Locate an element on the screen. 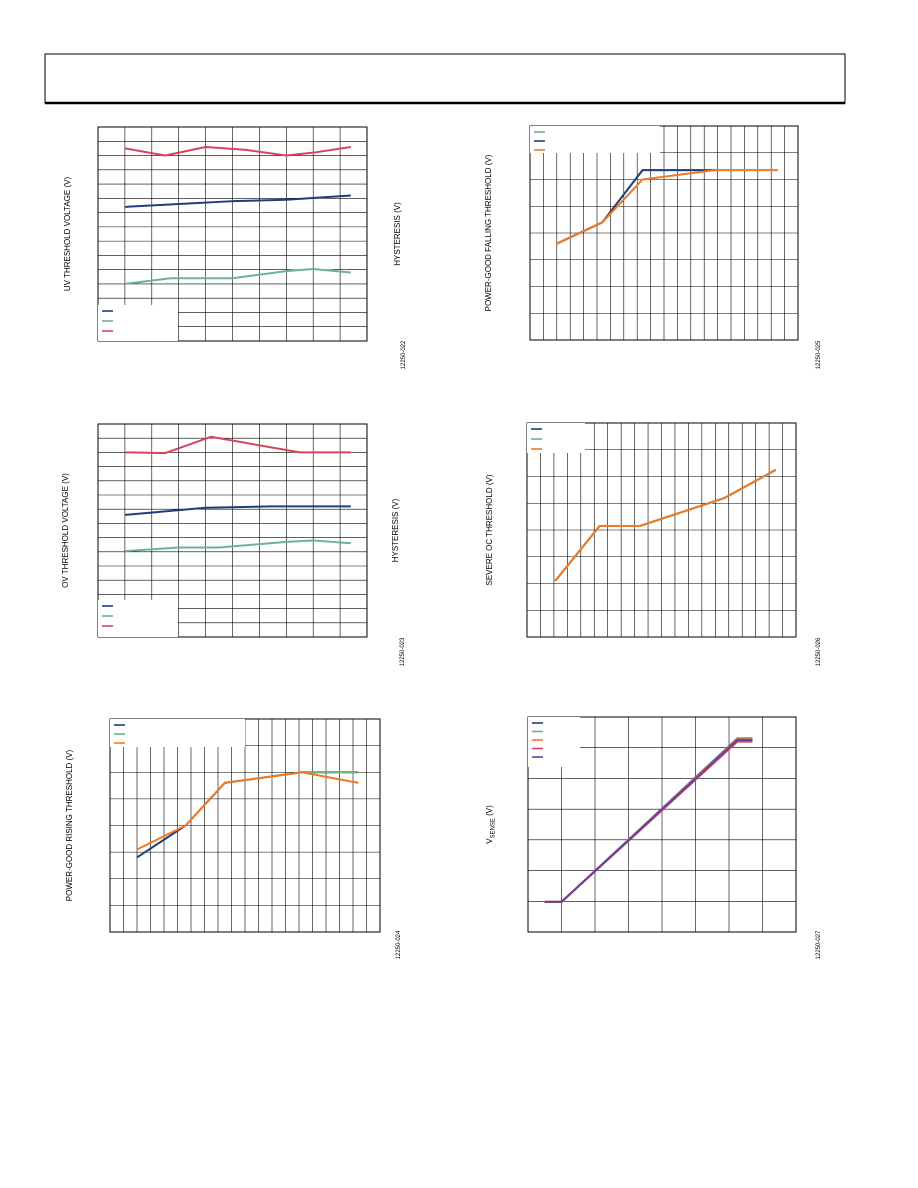 This screenshot has height=1188, width=918. figure-id: 12250-027 is located at coordinates (819, 944).